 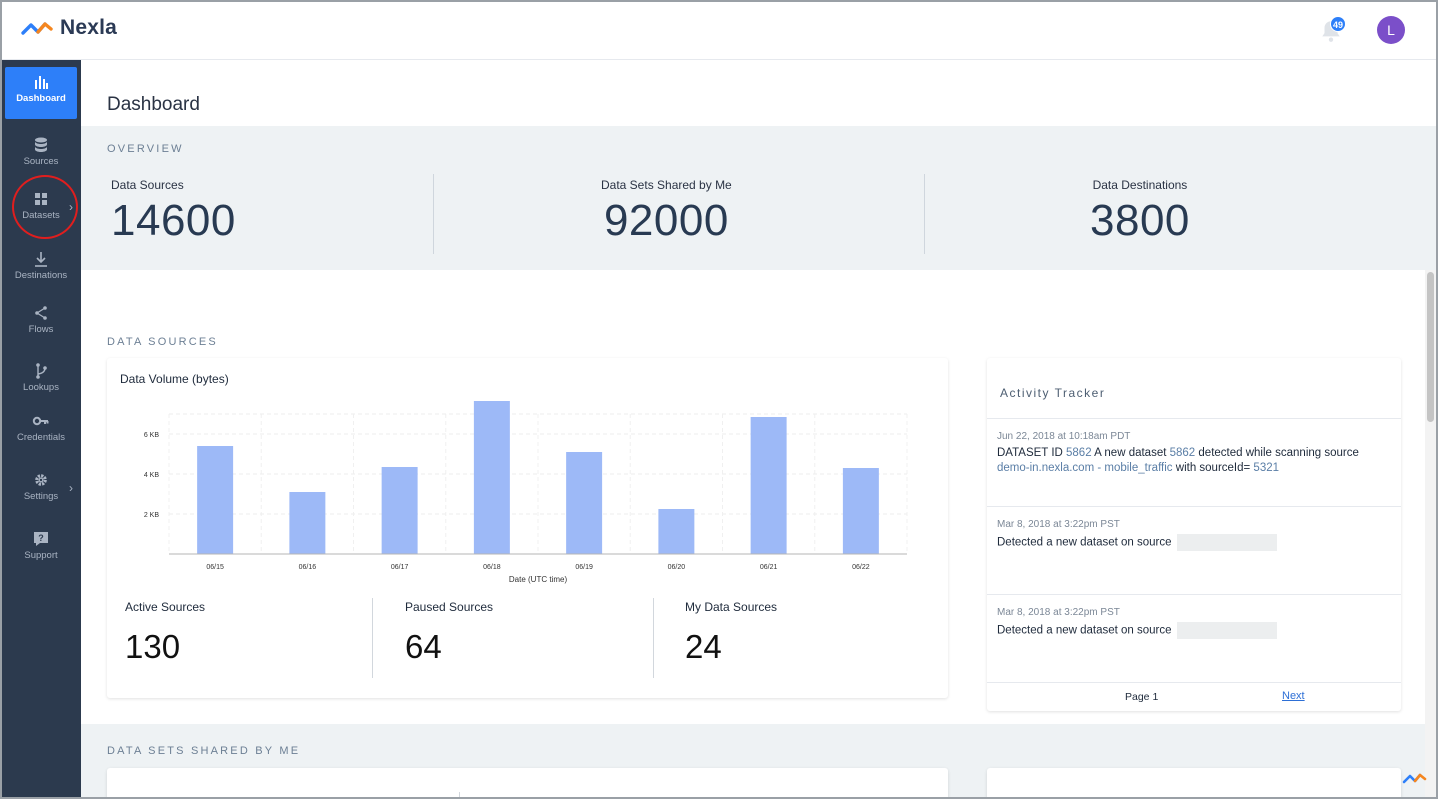 I want to click on overview-label: Data Sets Shared by Me, so click(x=666, y=185).